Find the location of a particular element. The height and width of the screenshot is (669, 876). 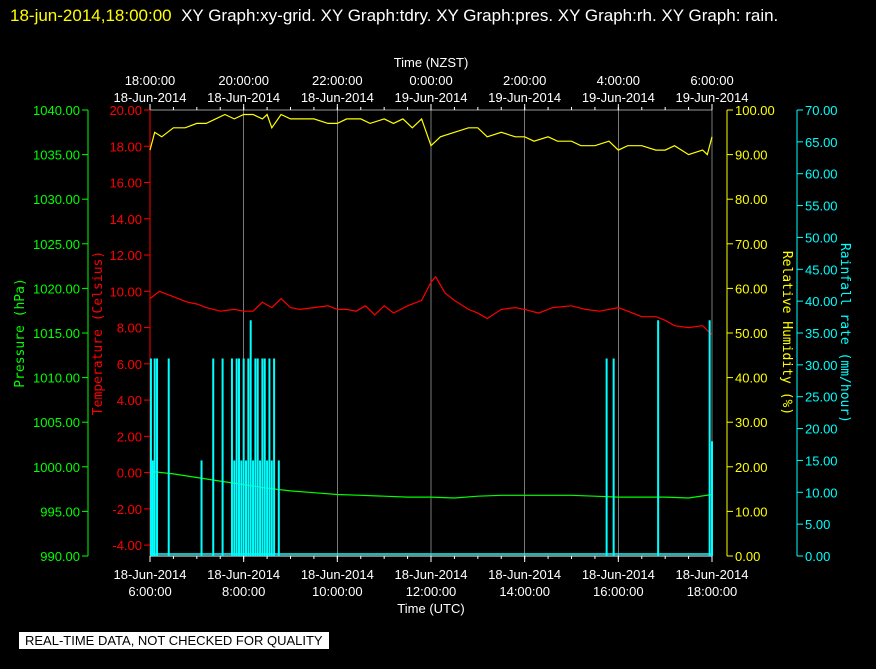

temperature-tick-label: 6.00 is located at coordinates (129, 364).